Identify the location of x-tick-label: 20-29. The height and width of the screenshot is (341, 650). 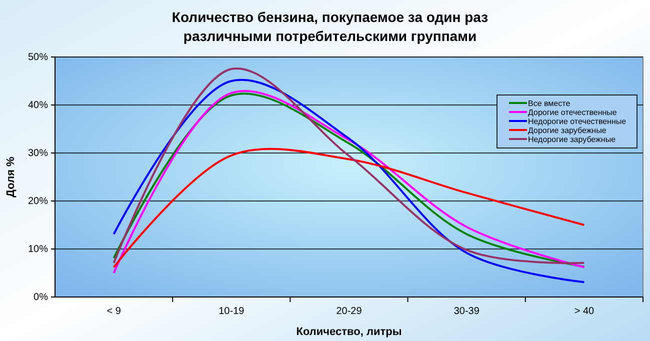
(349, 312).